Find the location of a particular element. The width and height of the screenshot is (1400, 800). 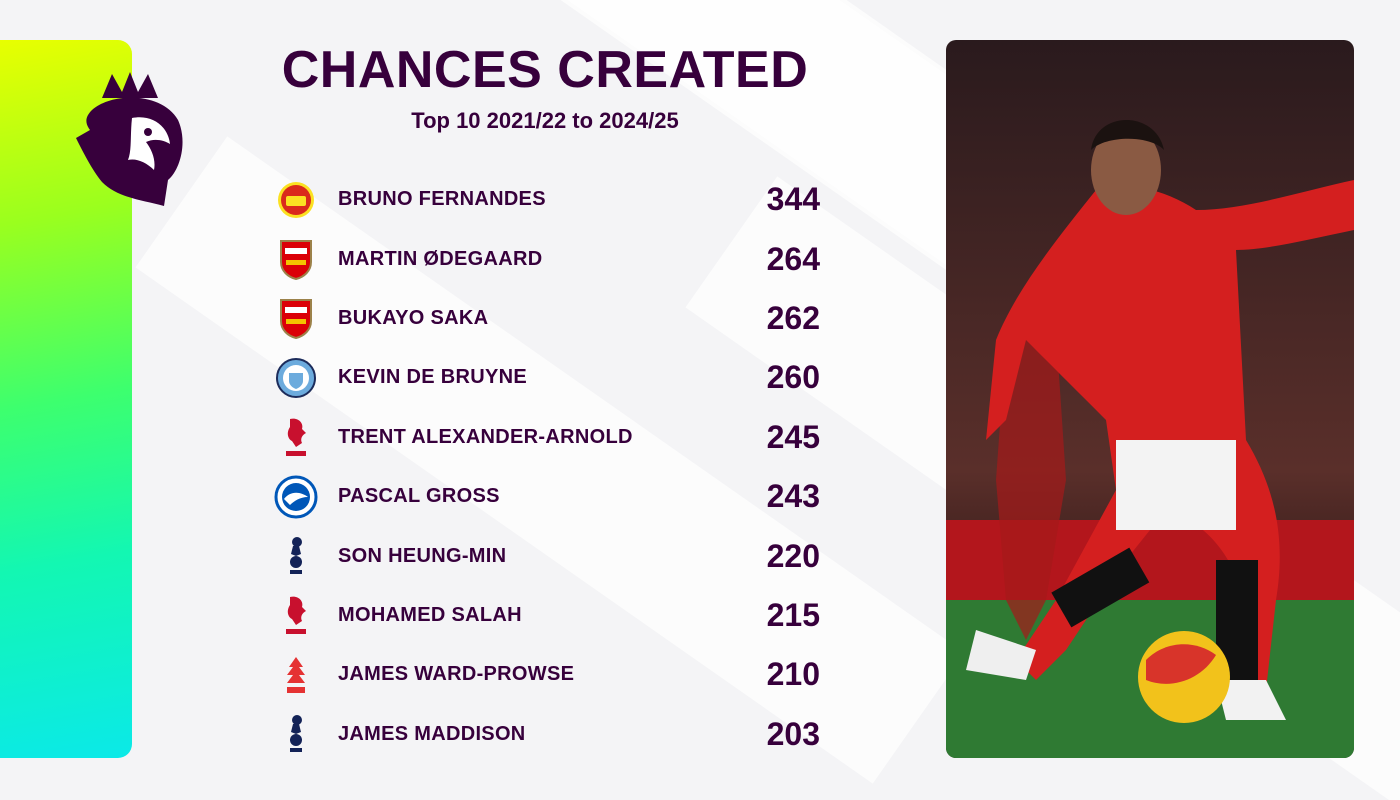

chances-value: 203 is located at coordinates (793, 733).